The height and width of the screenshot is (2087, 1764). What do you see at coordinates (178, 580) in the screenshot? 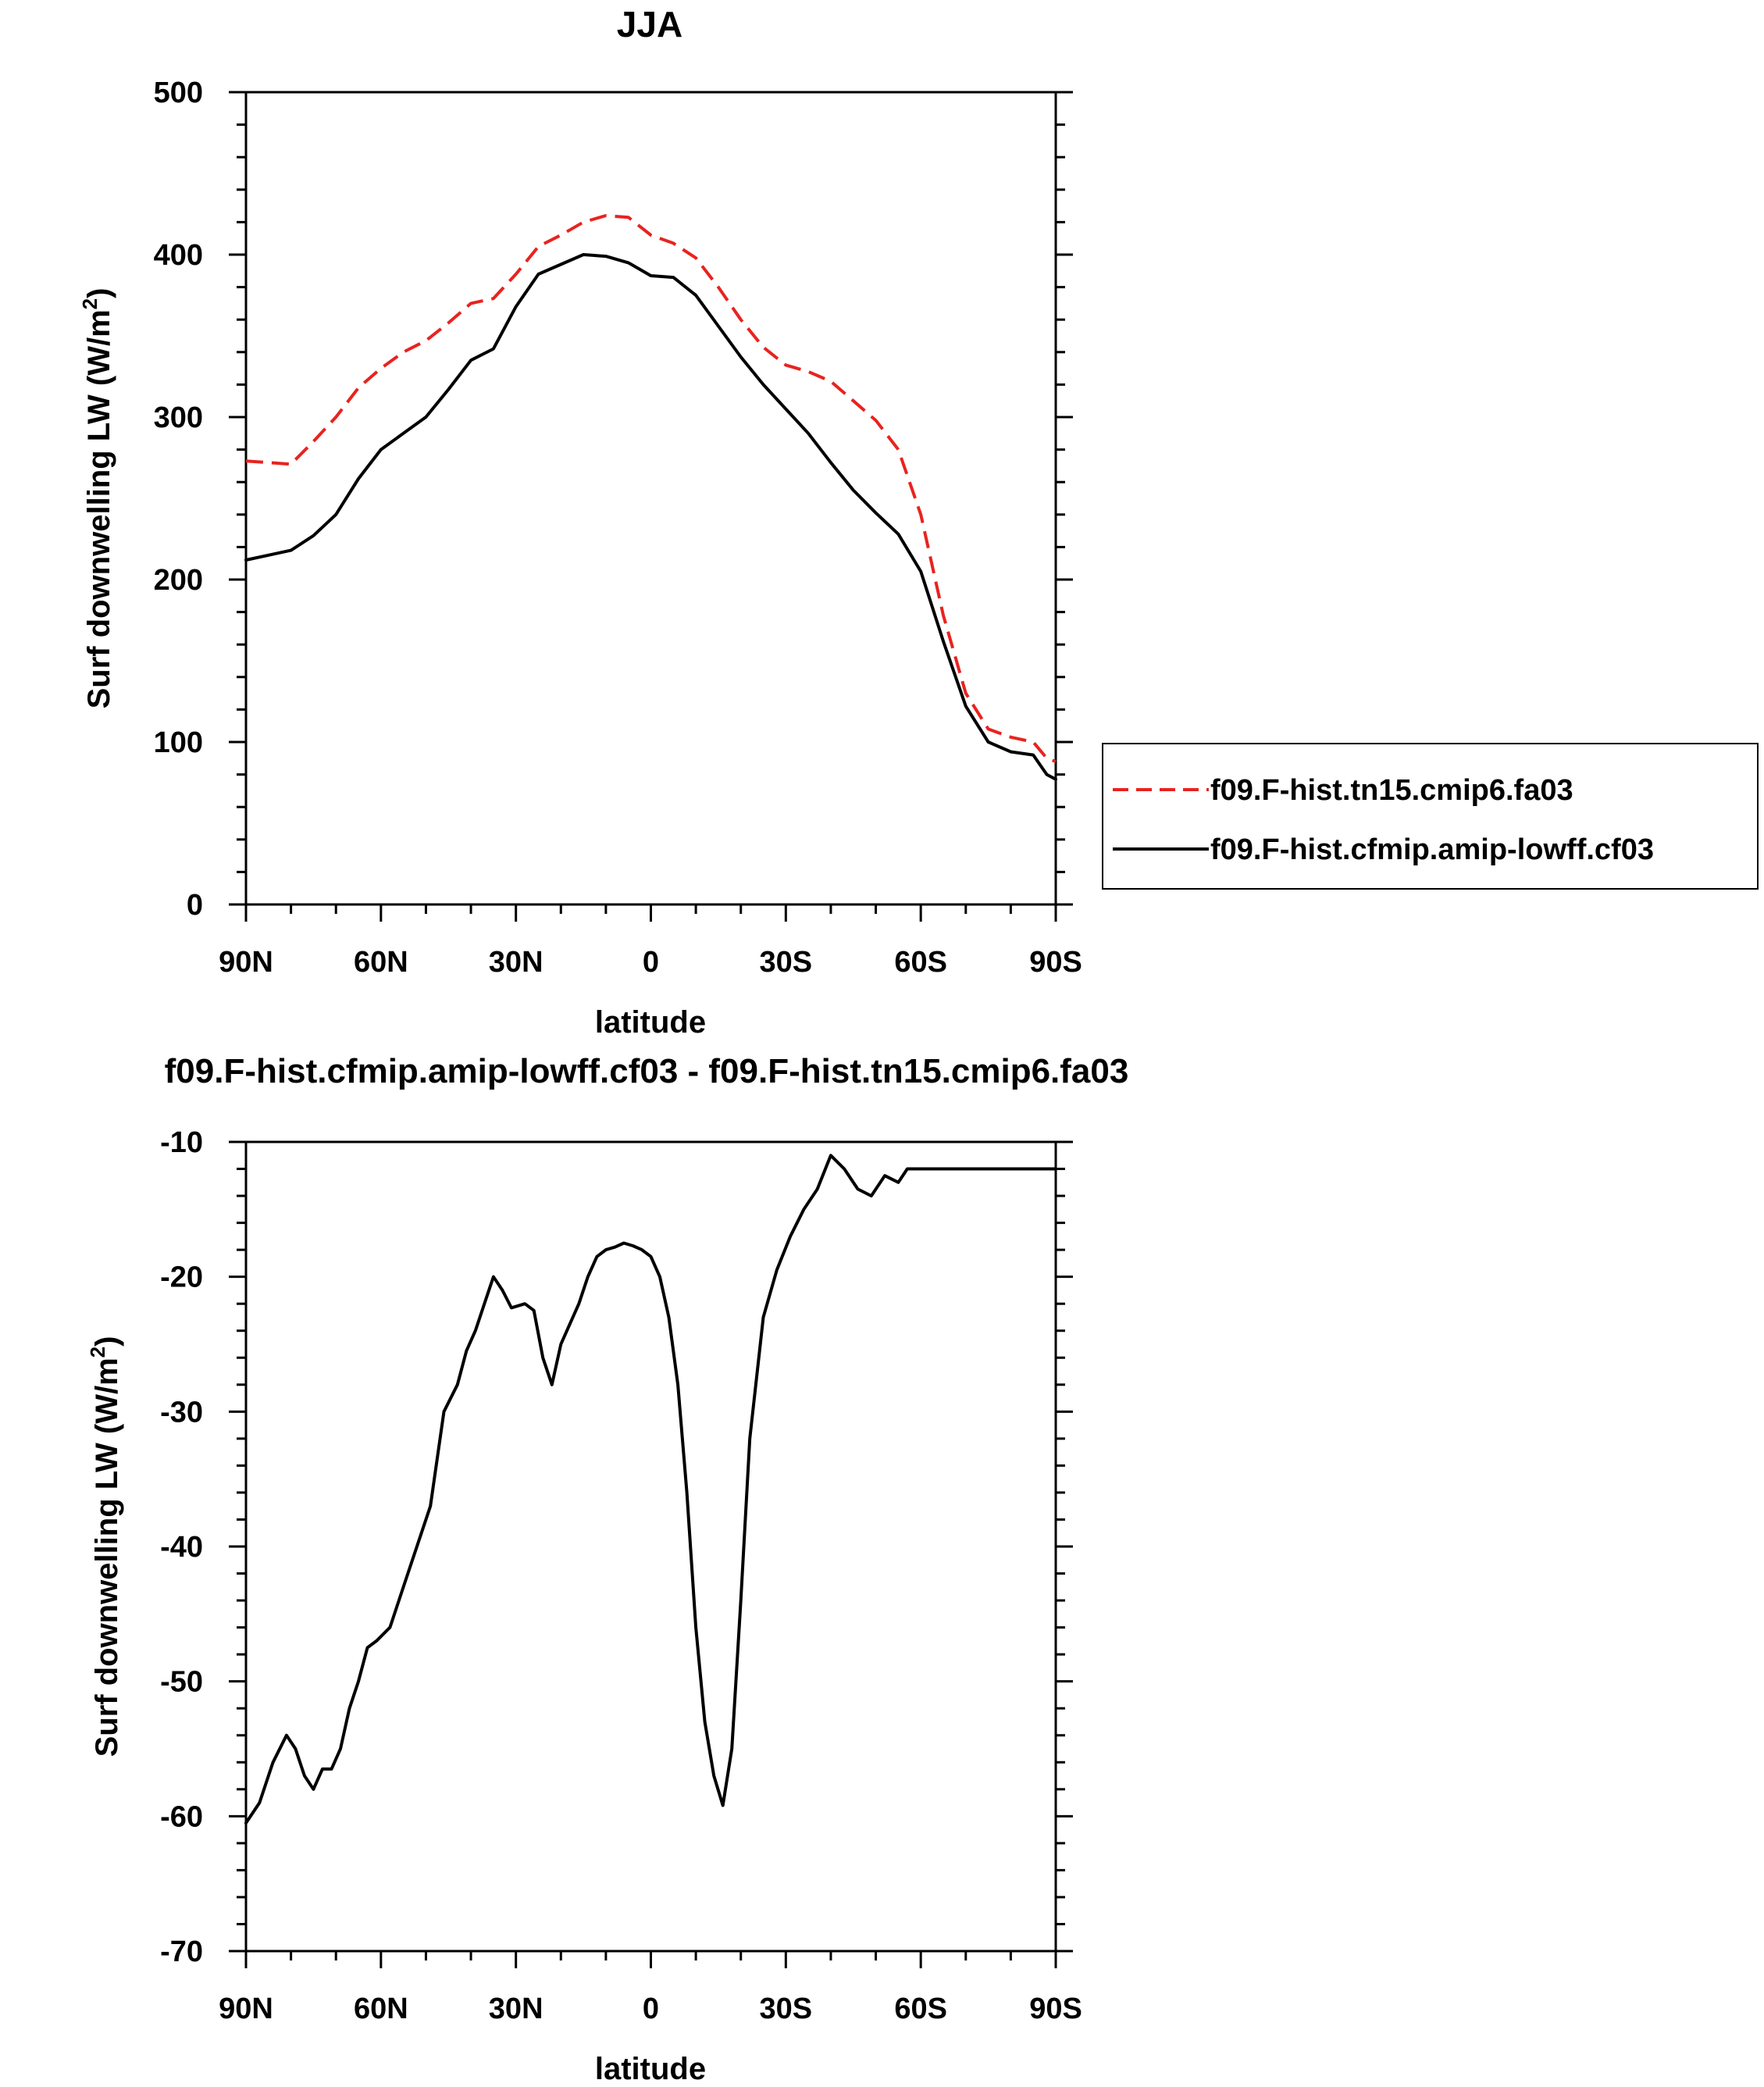
I see `y-tick-label: 200` at bounding box center [178, 580].